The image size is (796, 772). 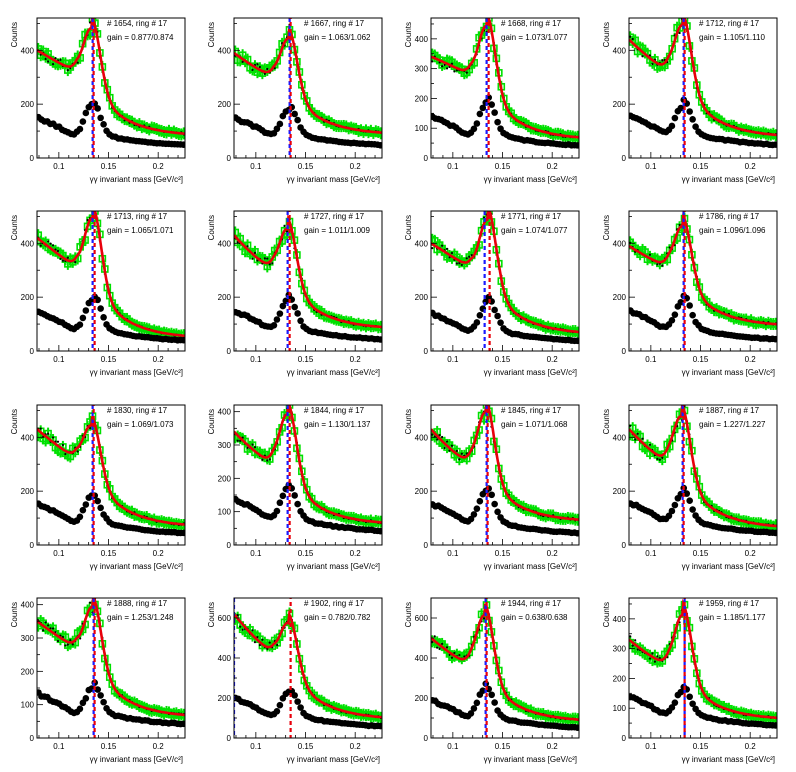 I want to click on panel-gain-label: gain = 1.011/1.009, so click(x=337, y=230).